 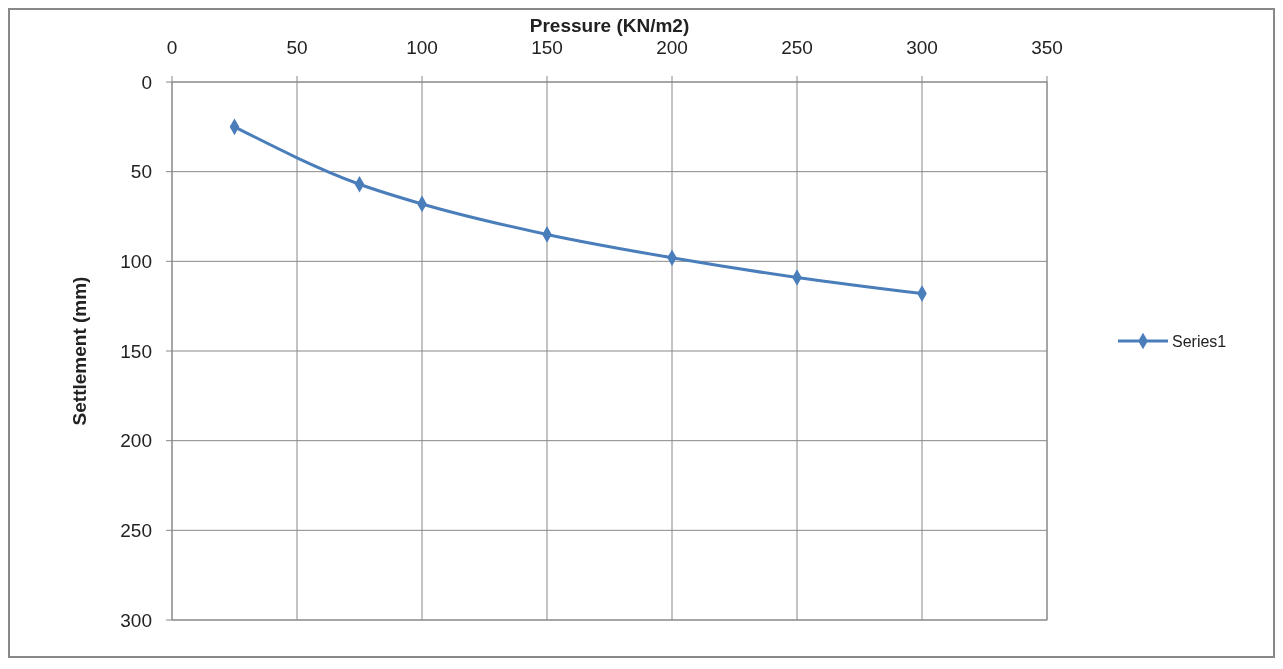 I want to click on y-tick-label: 300, so click(x=136, y=620).